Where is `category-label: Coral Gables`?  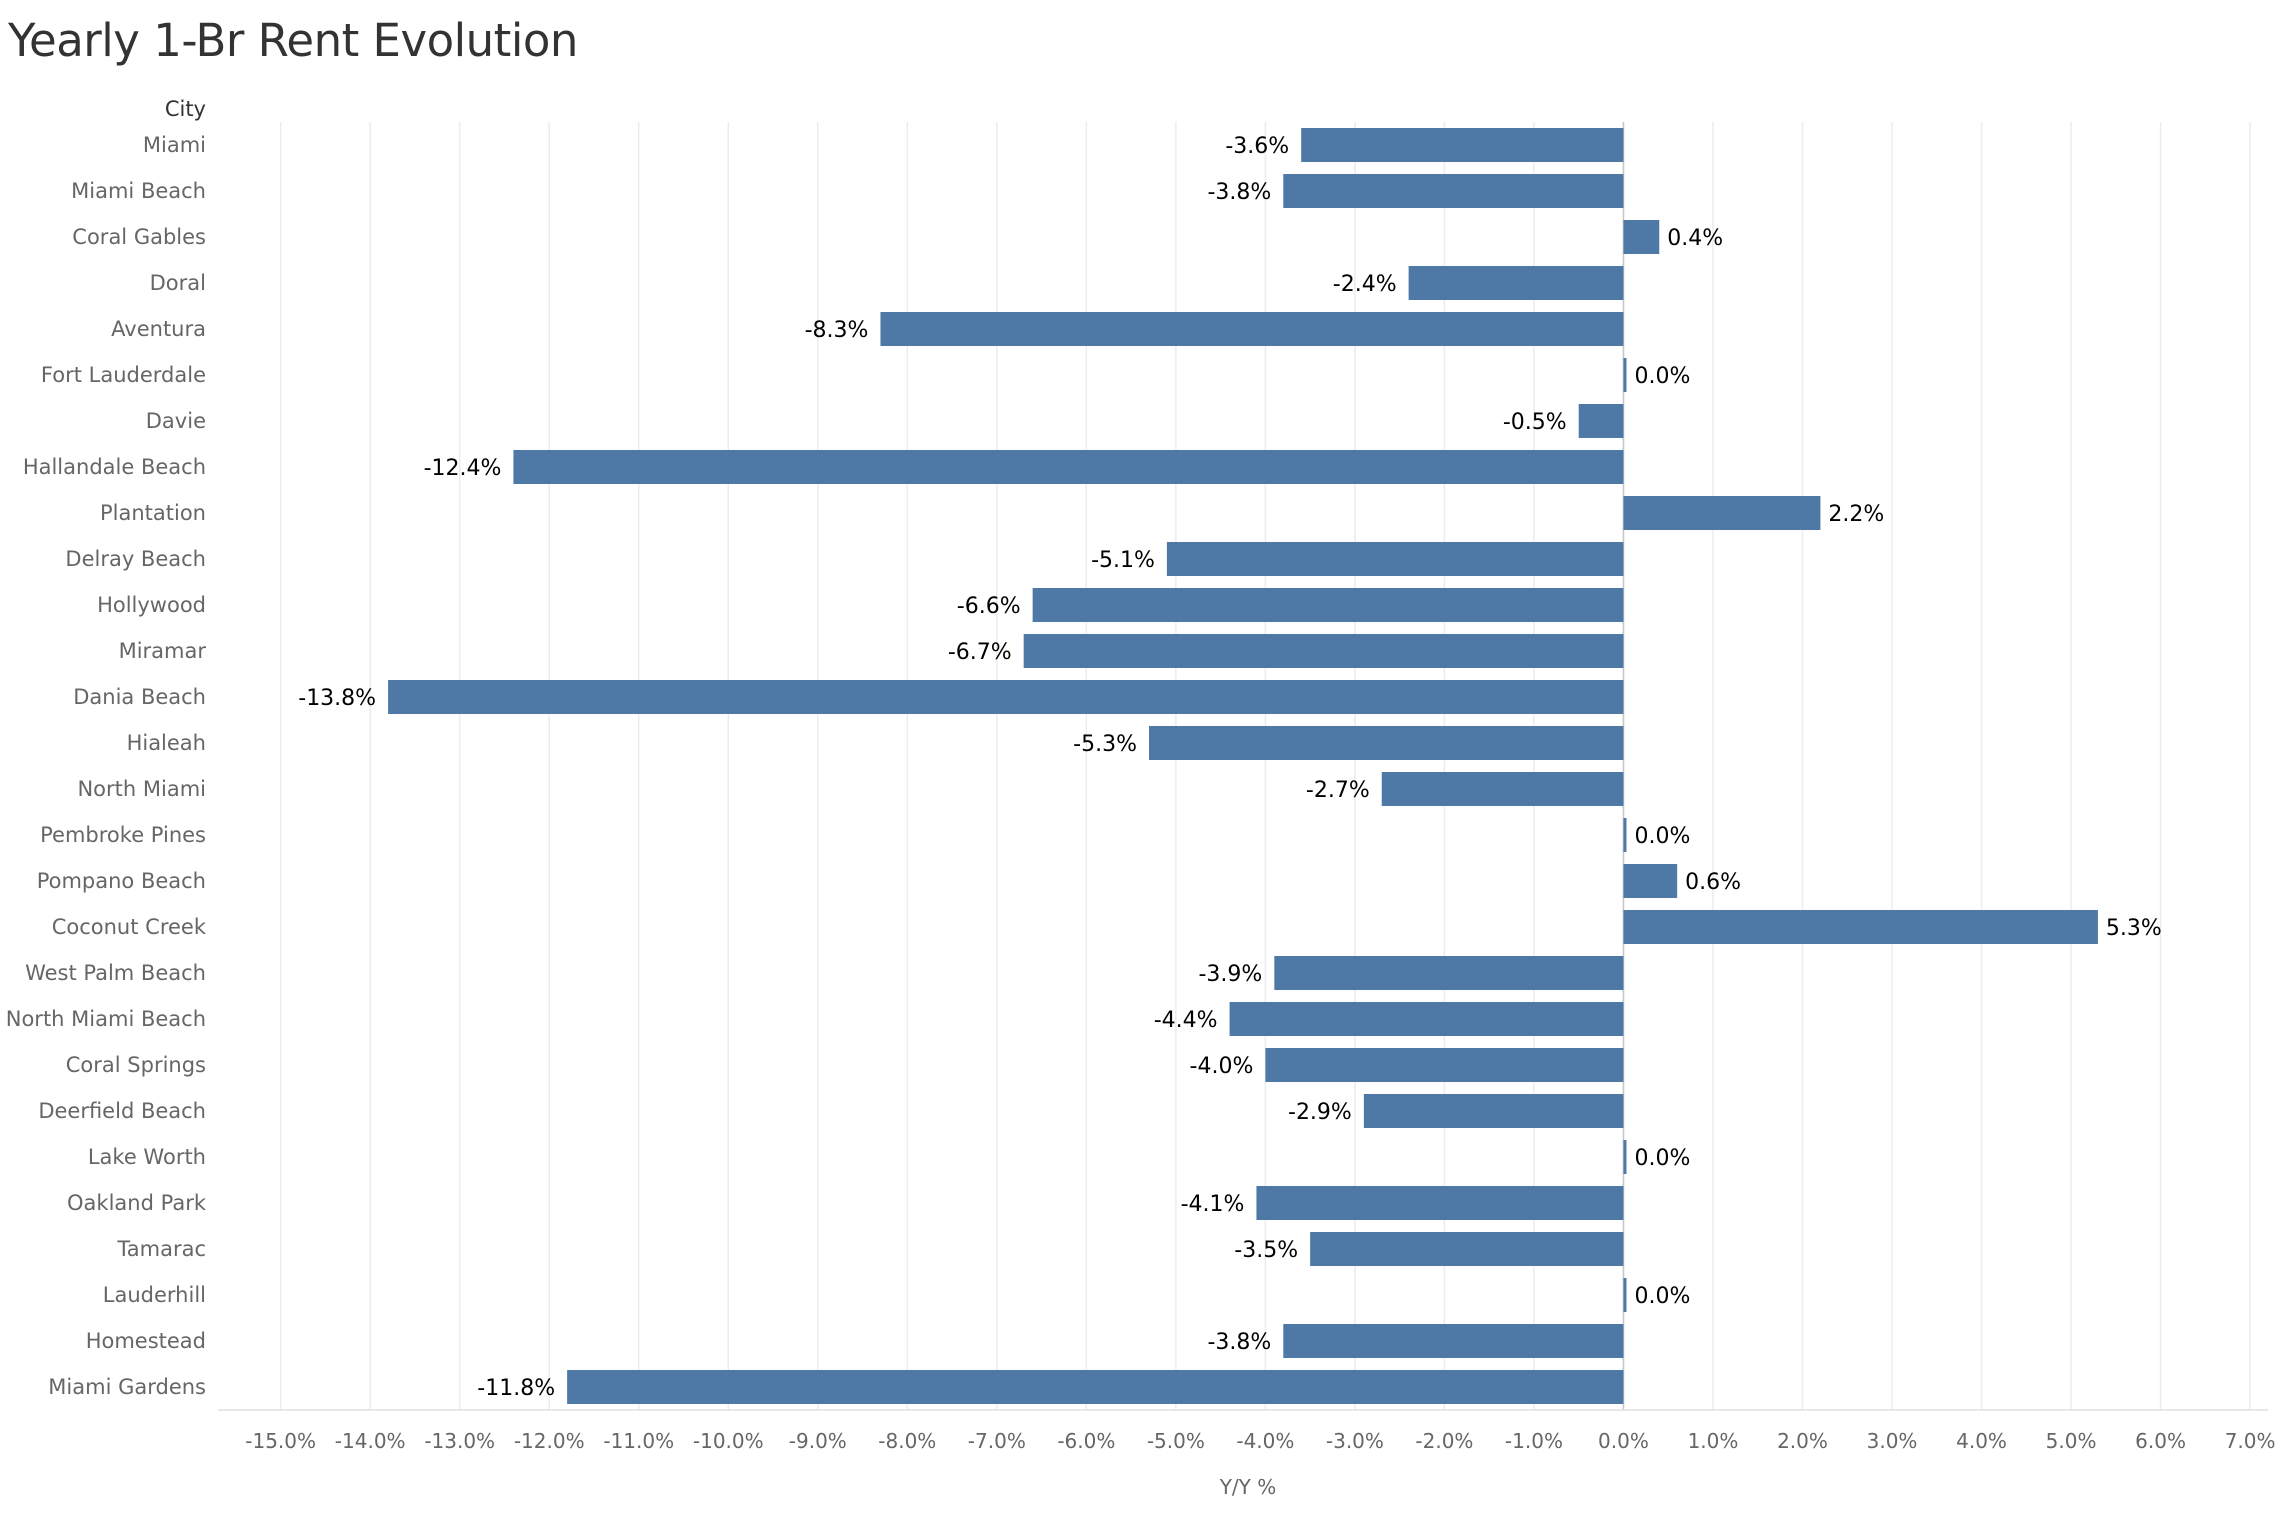
category-label: Coral Gables is located at coordinates (139, 237).